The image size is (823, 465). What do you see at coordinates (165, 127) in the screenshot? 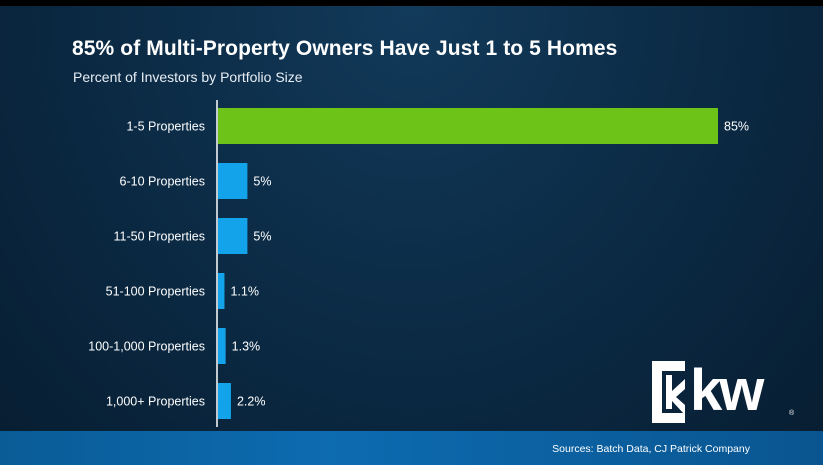
I see `category-label: 1-5 Properties` at bounding box center [165, 127].